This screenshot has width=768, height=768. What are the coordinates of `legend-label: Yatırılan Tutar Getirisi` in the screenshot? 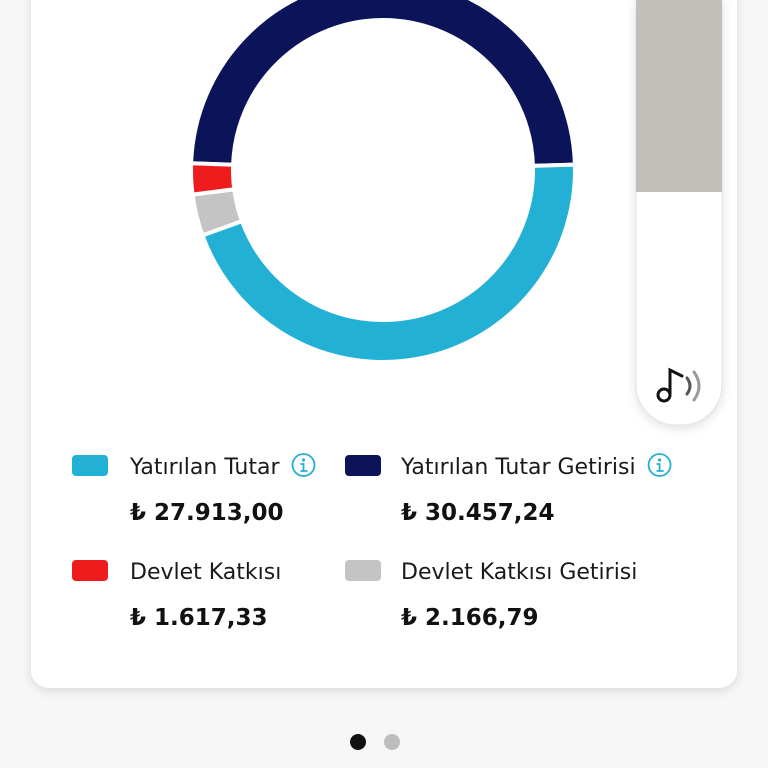 It's located at (518, 467).